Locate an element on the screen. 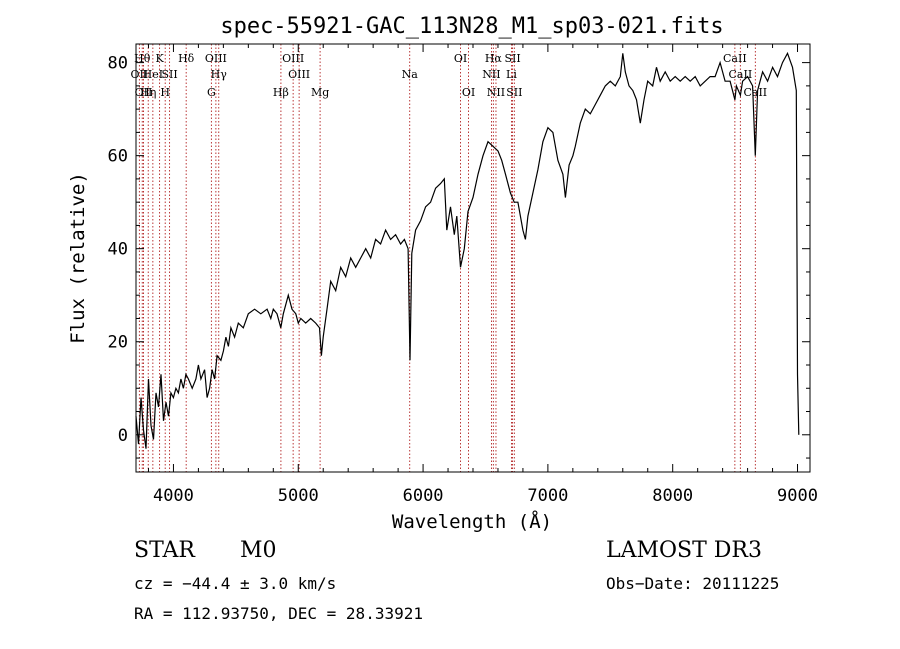 This screenshot has width=900, height=649. x-tick-label-1: 5000 is located at coordinates (298, 496).